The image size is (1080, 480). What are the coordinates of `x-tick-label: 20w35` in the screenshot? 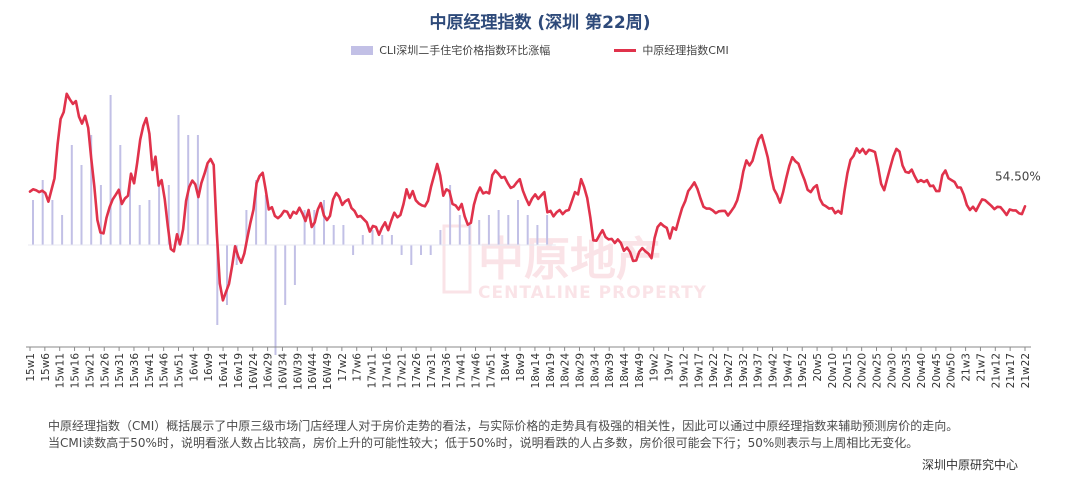 It's located at (907, 370).